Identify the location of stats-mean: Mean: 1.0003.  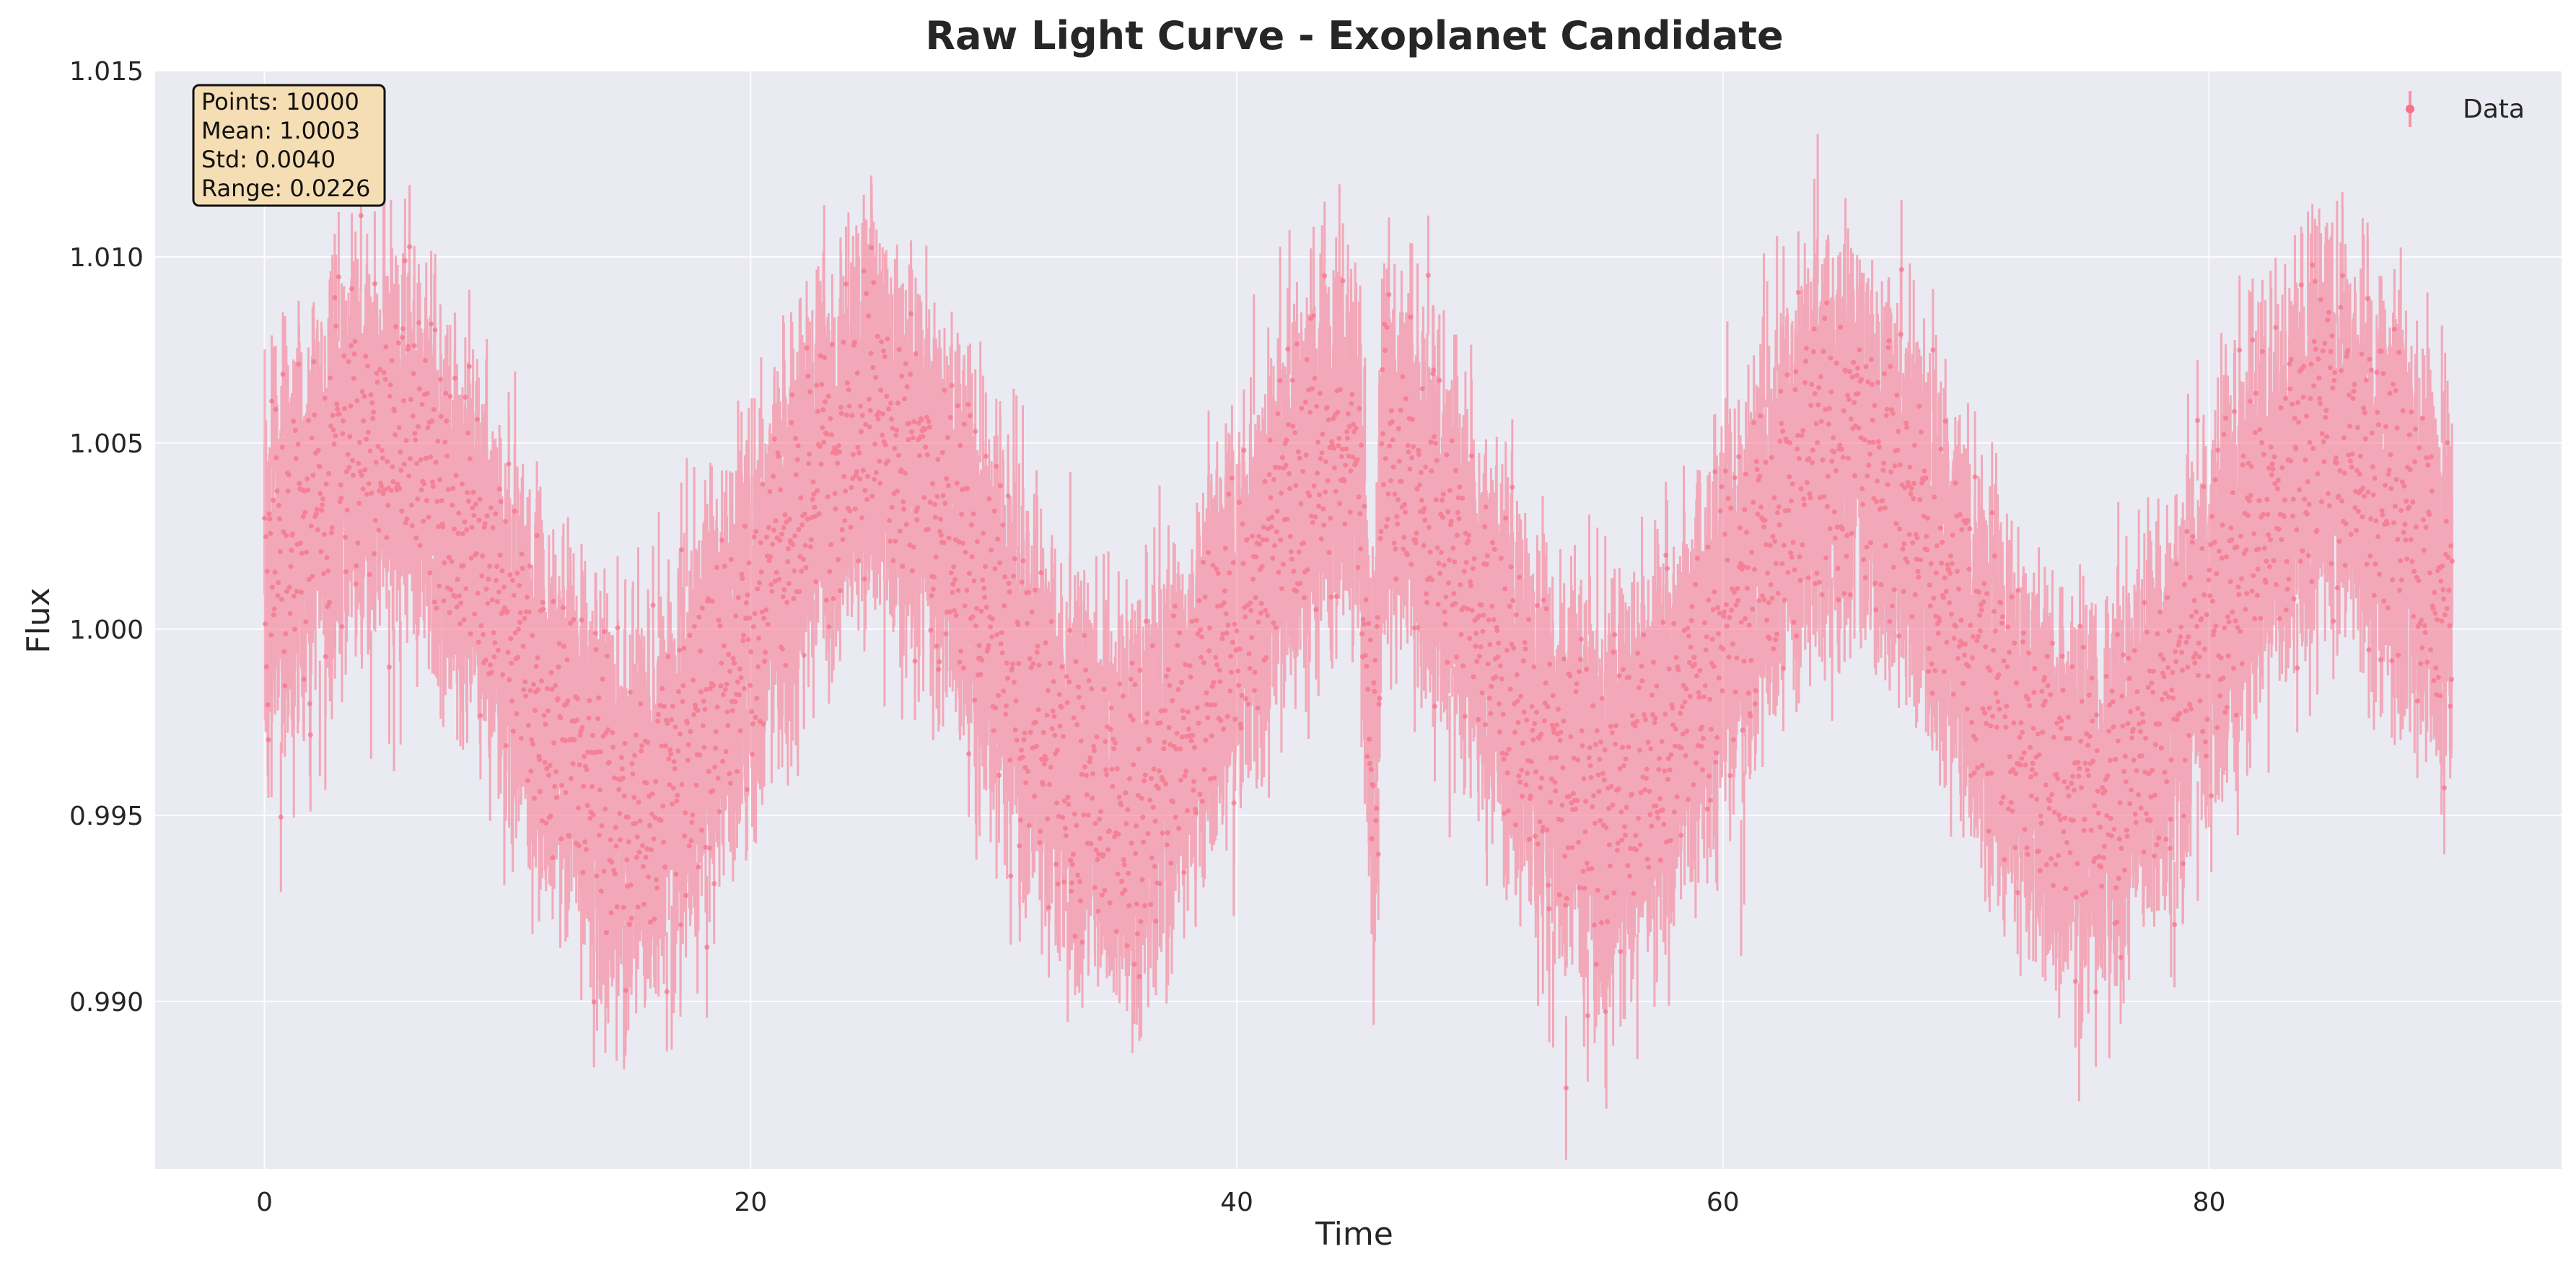
(280, 131).